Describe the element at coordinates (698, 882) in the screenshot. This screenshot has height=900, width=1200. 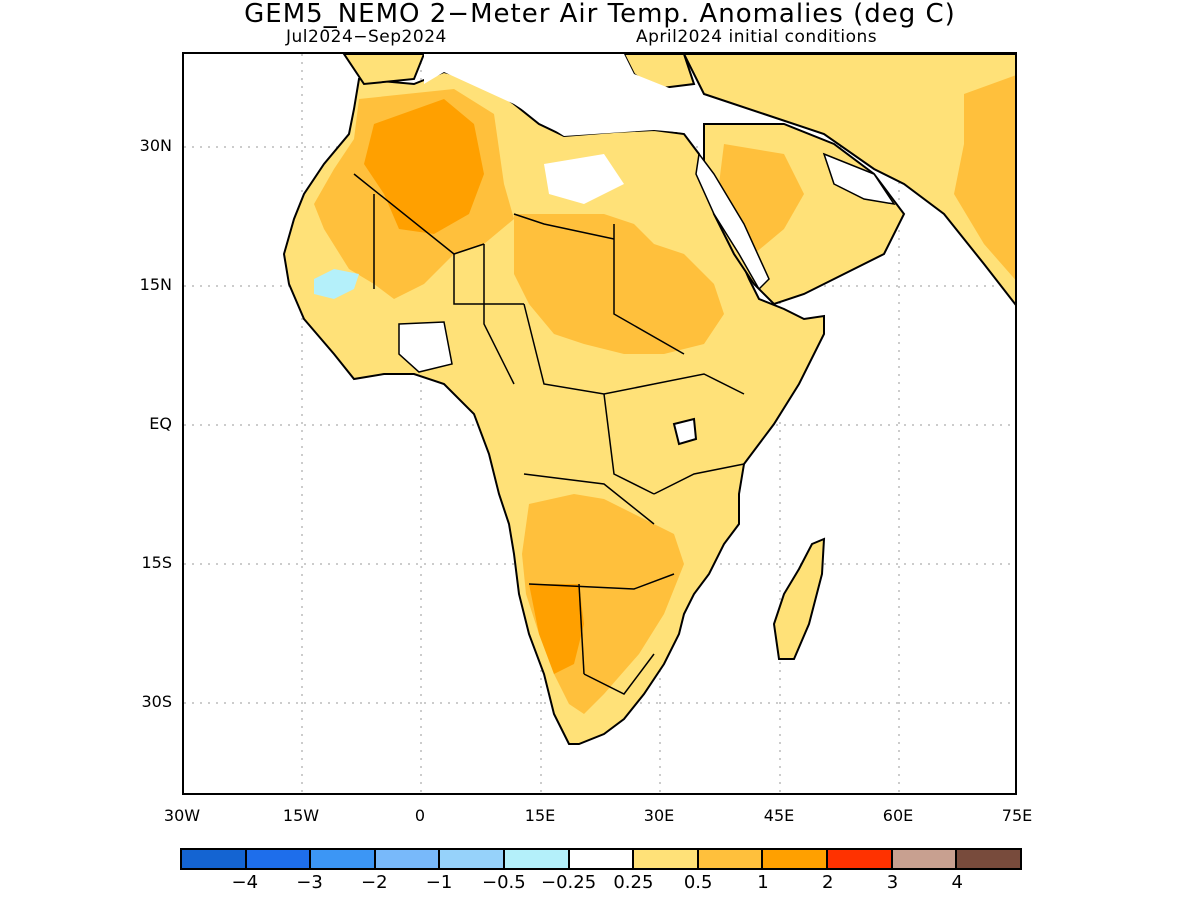
I see `colorbar-label: 0.5` at that location.